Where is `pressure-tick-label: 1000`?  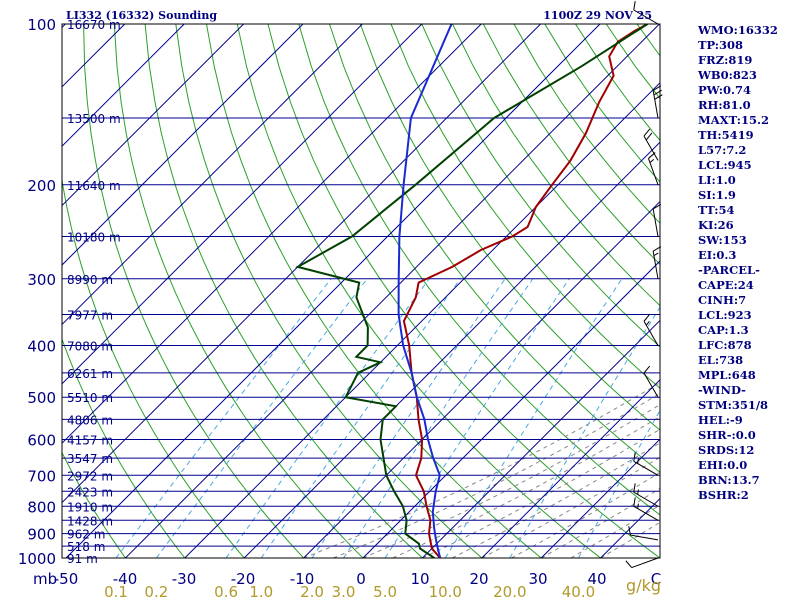 pressure-tick-label: 1000 is located at coordinates (37, 559).